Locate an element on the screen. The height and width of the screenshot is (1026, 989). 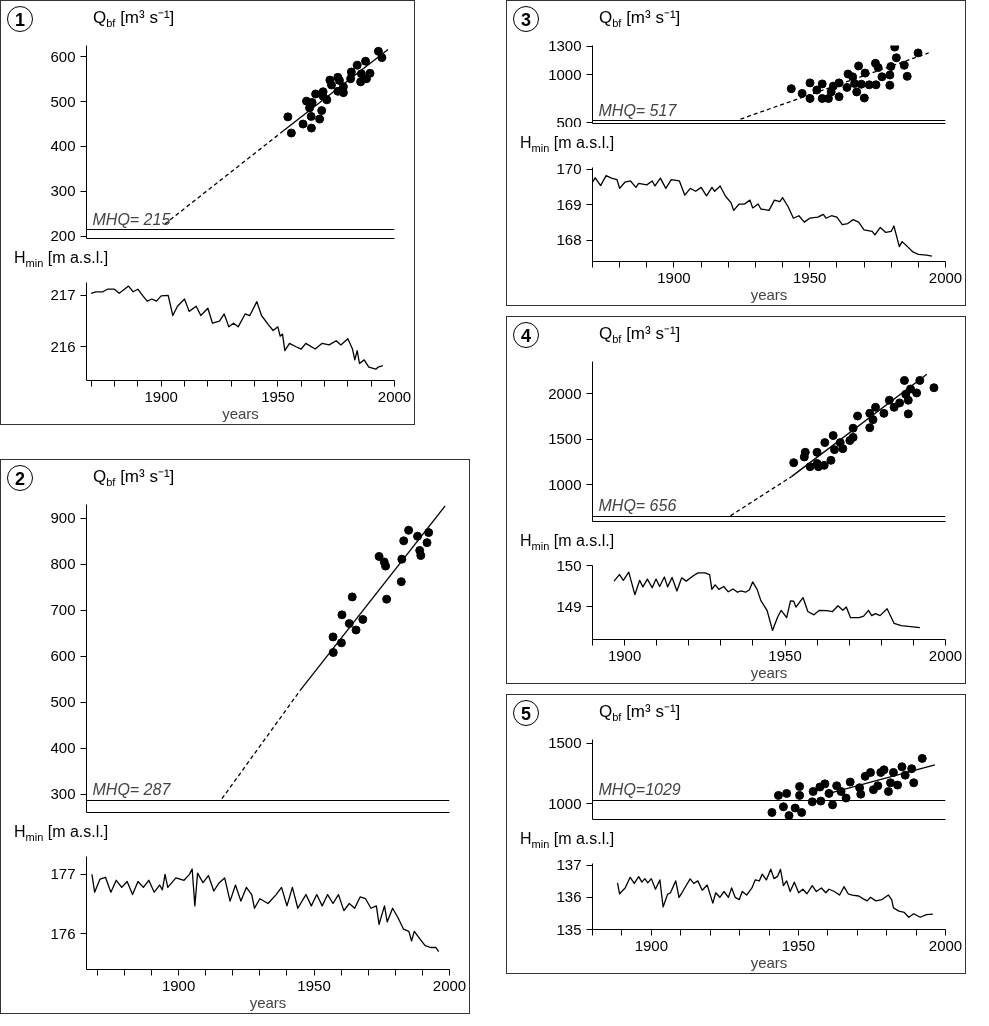
chart-title: 3 is located at coordinates (525, 20).